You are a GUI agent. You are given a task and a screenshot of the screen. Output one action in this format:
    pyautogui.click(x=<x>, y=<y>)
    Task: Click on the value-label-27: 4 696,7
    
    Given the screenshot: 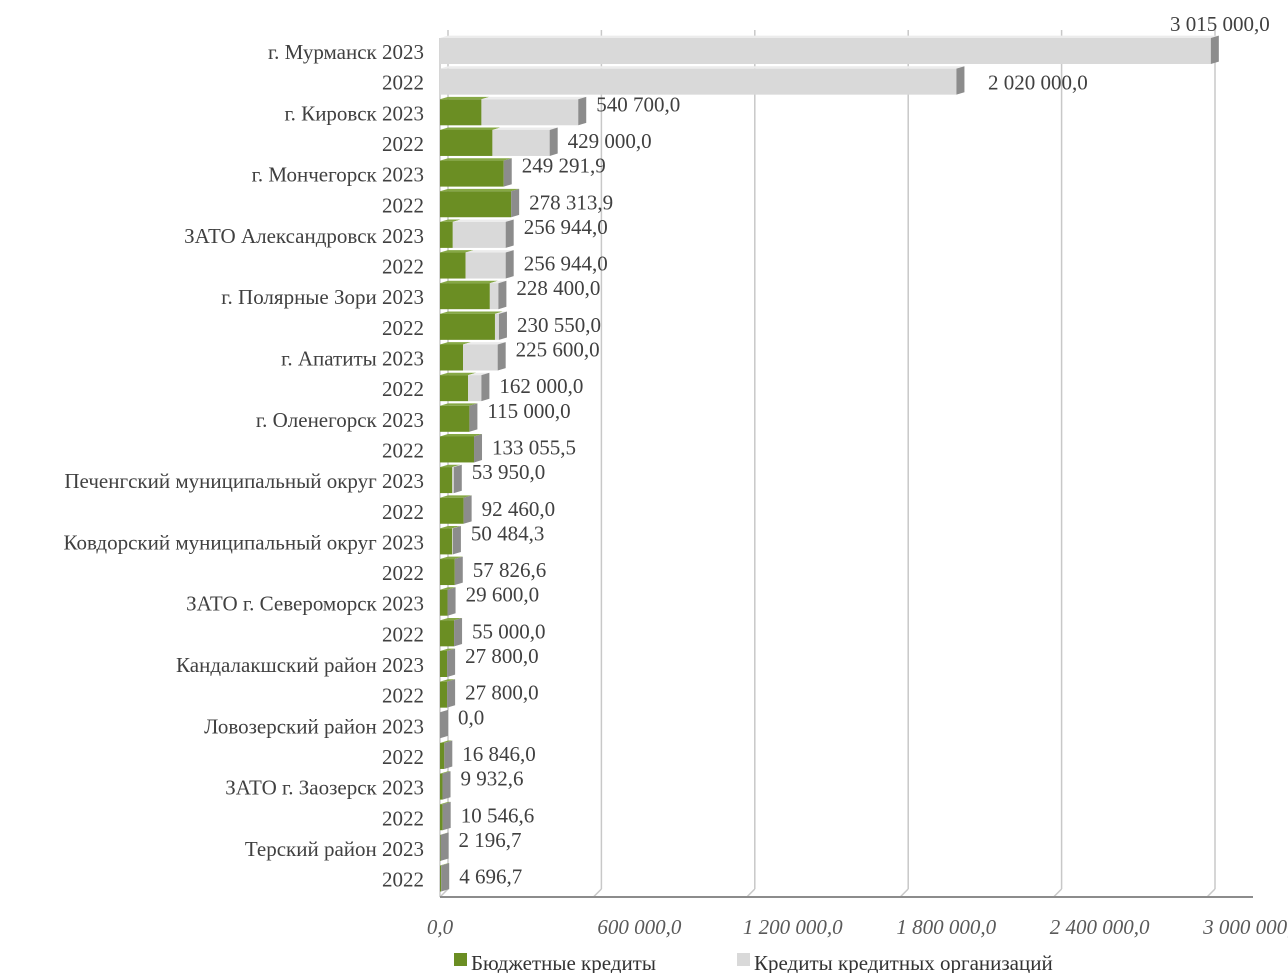 What is the action you would take?
    pyautogui.click(x=490, y=877)
    